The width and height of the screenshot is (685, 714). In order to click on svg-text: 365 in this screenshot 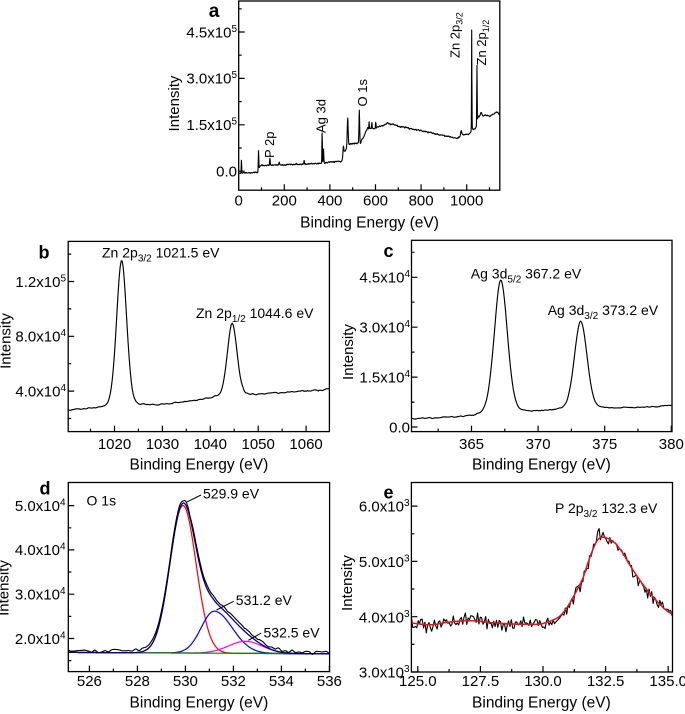, I will do `click(471, 444)`.